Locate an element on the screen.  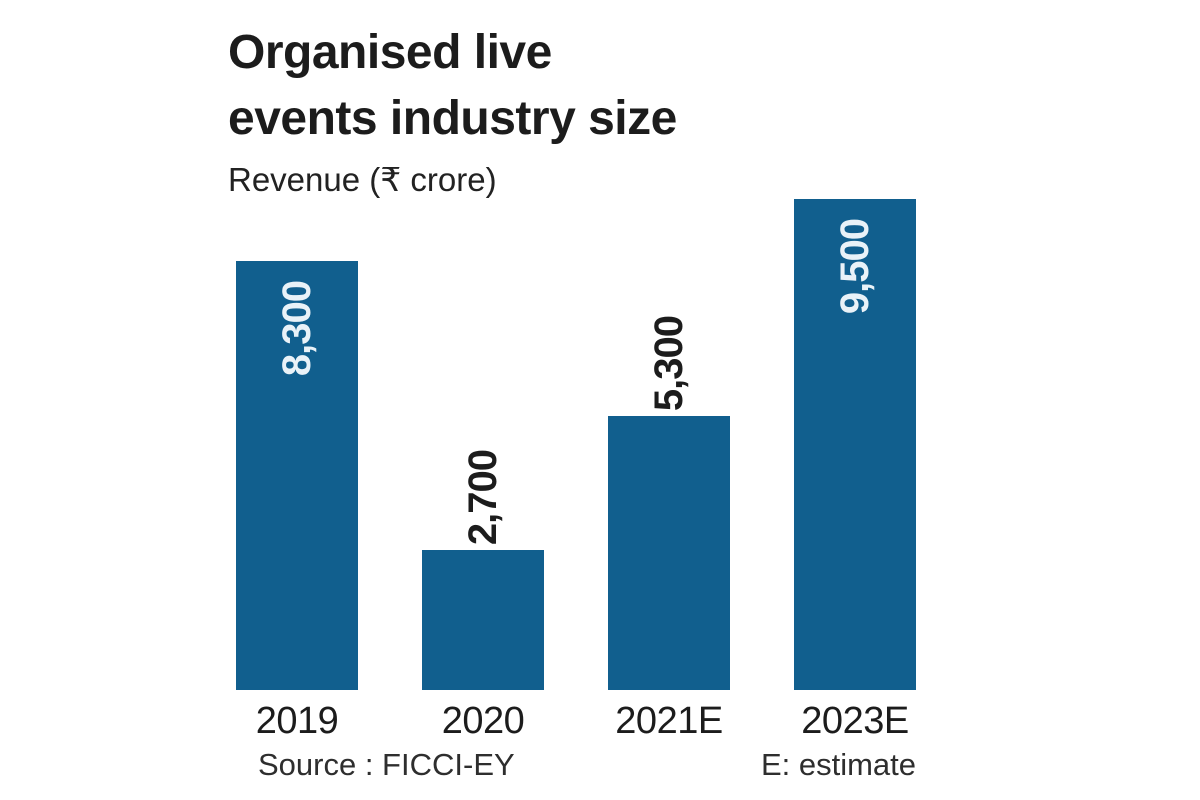
estimate-note: E: estimate is located at coordinates (838, 764).